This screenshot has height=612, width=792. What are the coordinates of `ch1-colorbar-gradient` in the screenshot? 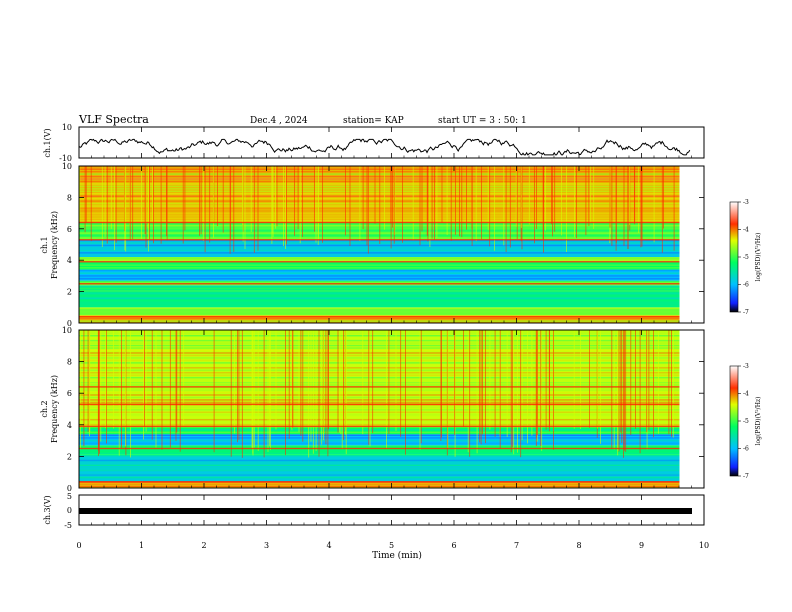 It's located at (734, 257).